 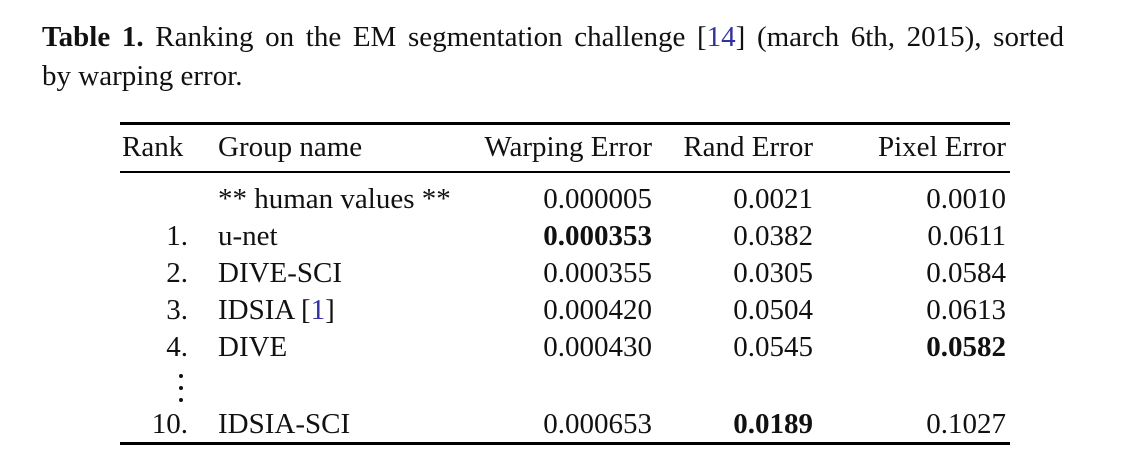 I want to click on citation-link-14: 14, so click(x=721, y=37).